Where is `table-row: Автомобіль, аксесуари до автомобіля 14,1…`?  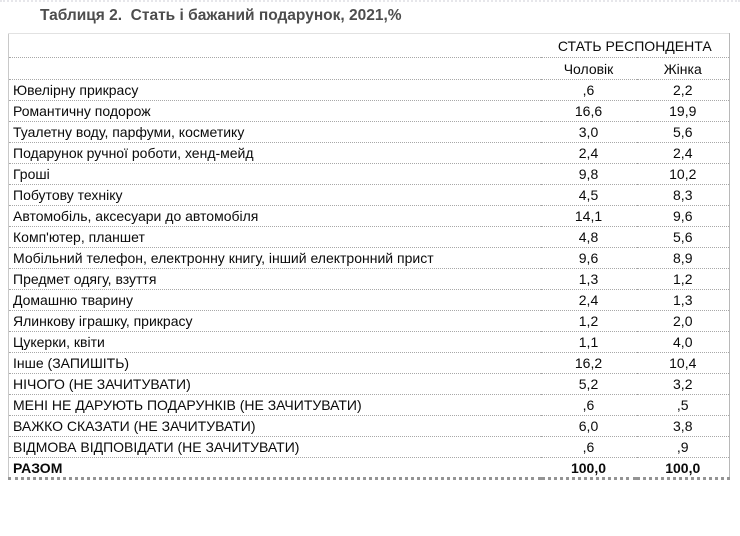
table-row: Автомобіль, аксесуари до автомобіля 14,1… is located at coordinates (369, 216).